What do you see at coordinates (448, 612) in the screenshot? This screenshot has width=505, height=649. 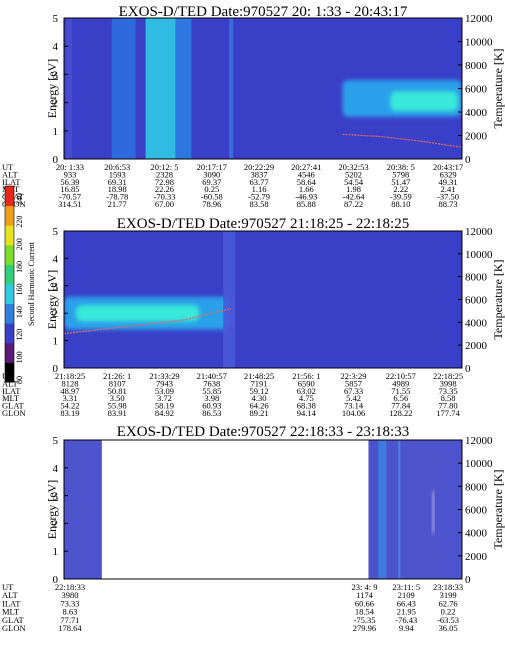 I see `ephemeris-value: 0.22` at bounding box center [448, 612].